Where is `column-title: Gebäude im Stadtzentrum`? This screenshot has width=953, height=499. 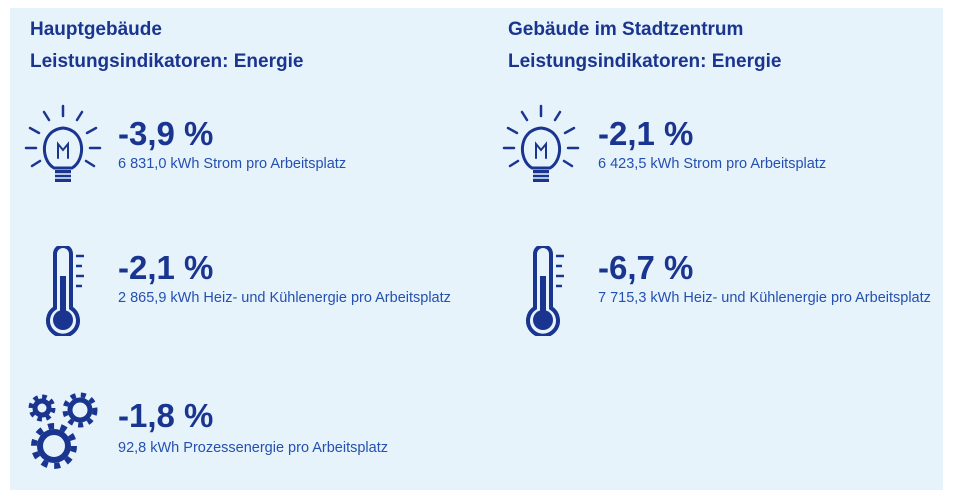 column-title: Gebäude im Stadtzentrum is located at coordinates (626, 29).